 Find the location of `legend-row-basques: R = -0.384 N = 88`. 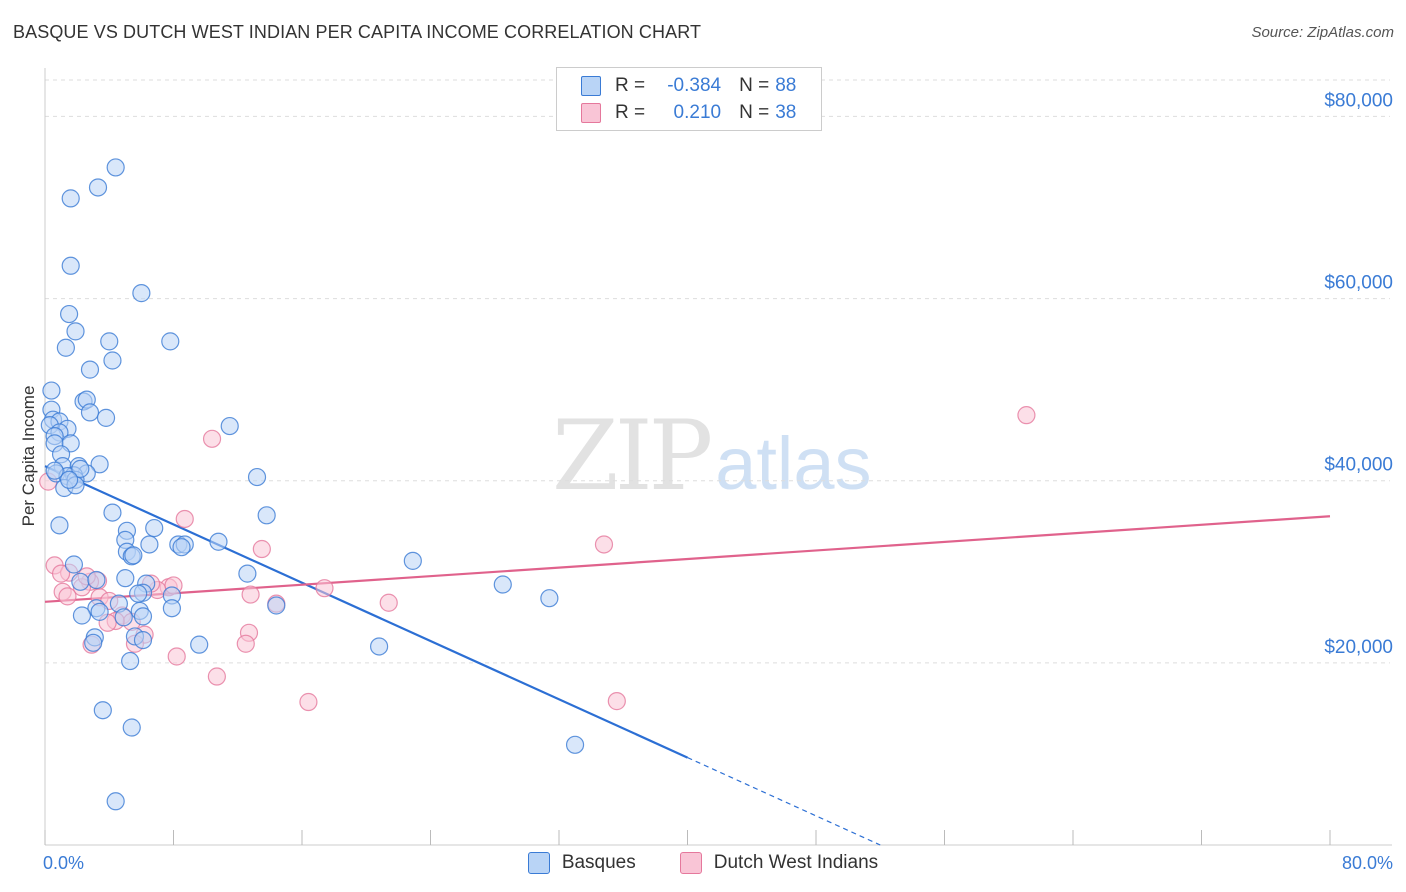

legend-row-basques: R = -0.384 N = 88 is located at coordinates (688, 86).